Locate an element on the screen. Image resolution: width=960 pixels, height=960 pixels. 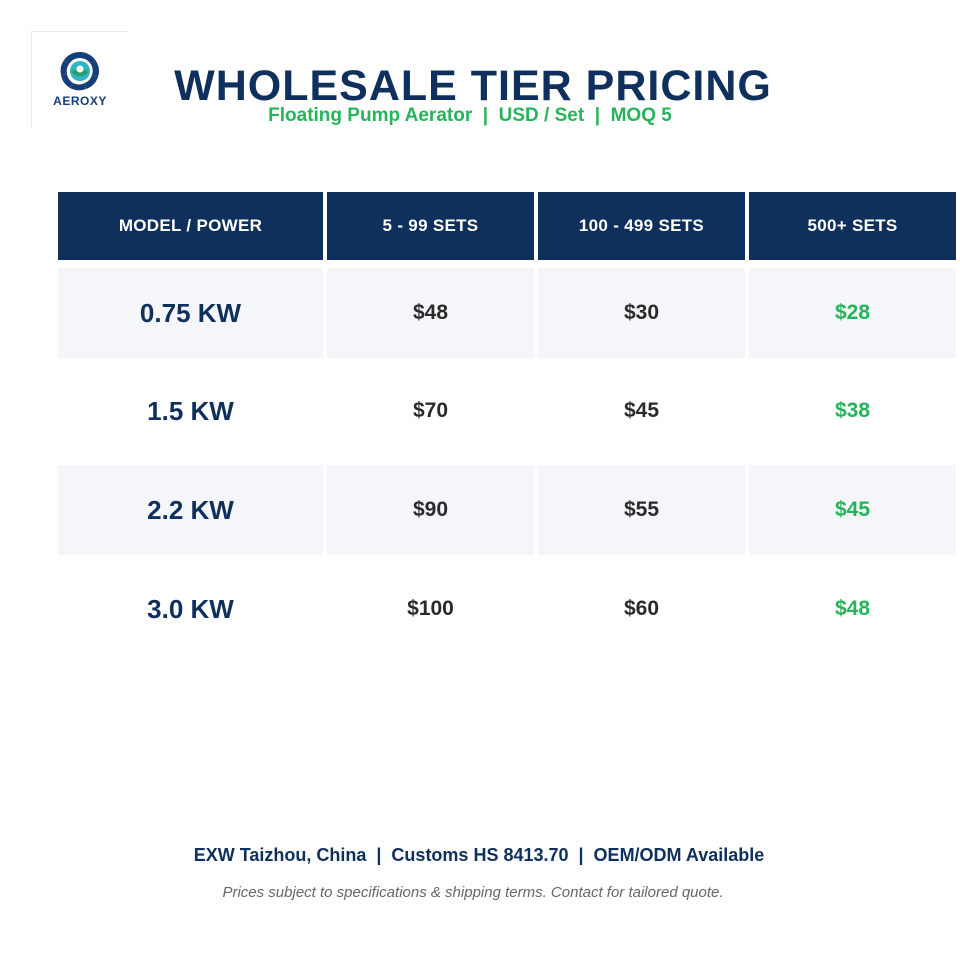
price-tier-3-cell: $38 is located at coordinates (852, 410).